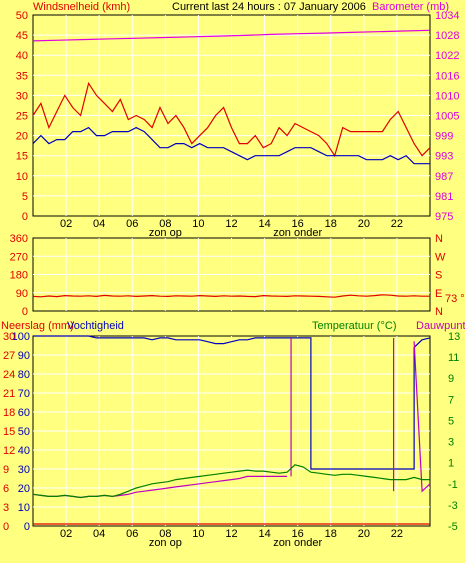  What do you see at coordinates (231, 481) in the screenshot?
I see `temperature-series` at bounding box center [231, 481].